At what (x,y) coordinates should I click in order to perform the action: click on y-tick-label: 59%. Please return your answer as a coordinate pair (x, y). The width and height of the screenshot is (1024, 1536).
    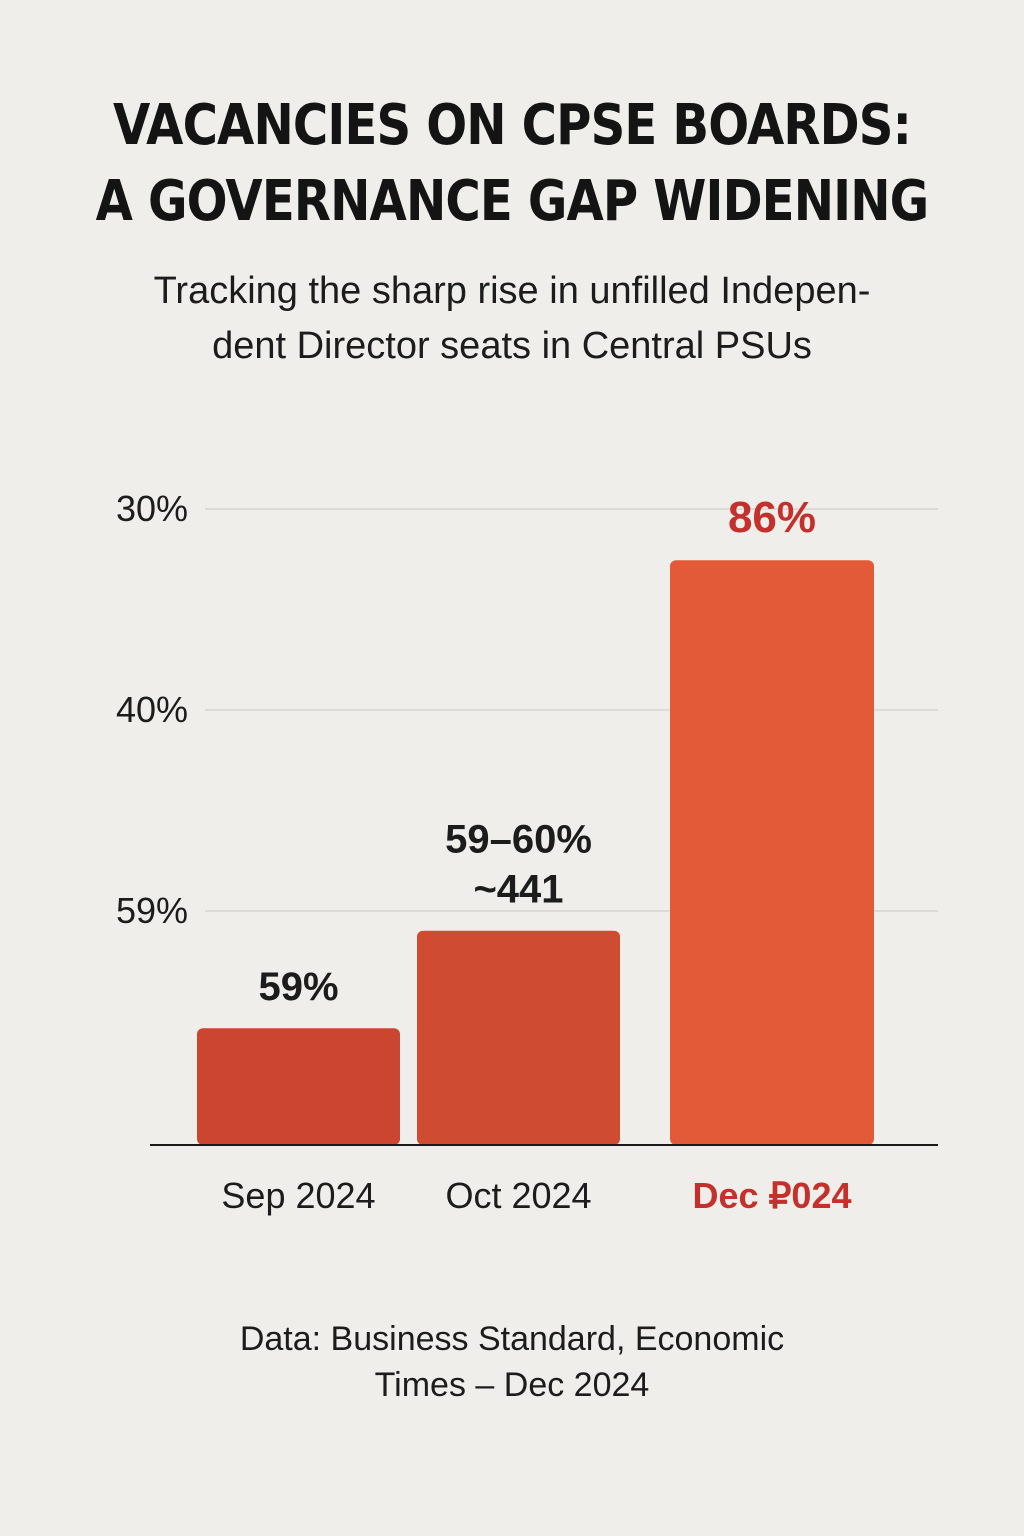
    Looking at the image, I should click on (152, 910).